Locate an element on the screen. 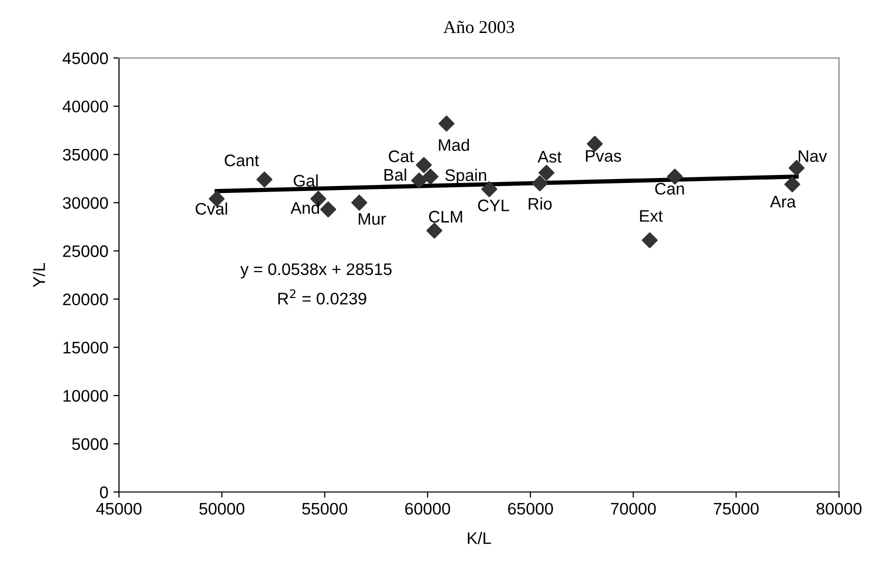 The height and width of the screenshot is (571, 869). y-tick-label: 10000 is located at coordinates (86, 396).